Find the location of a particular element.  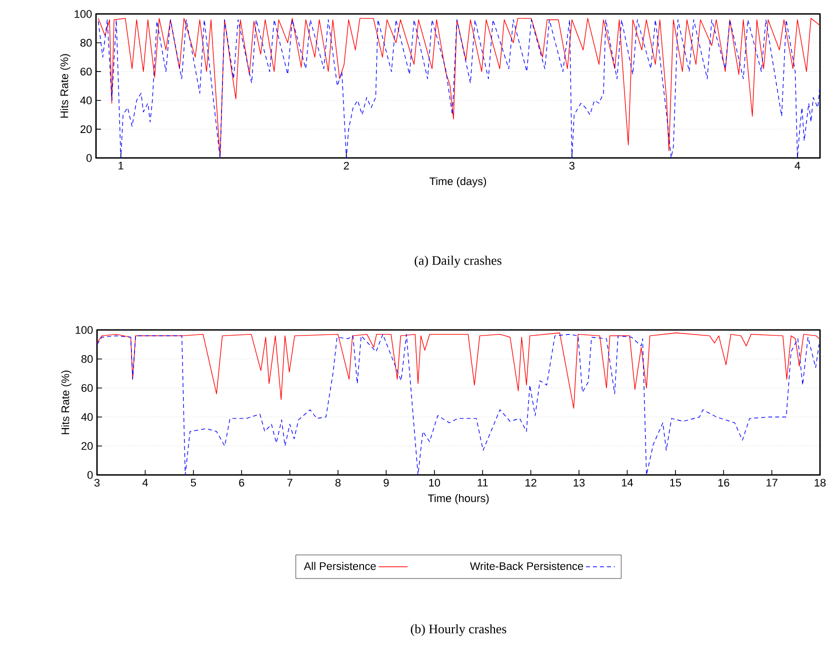

x-tick-label: 10 is located at coordinates (434, 482).